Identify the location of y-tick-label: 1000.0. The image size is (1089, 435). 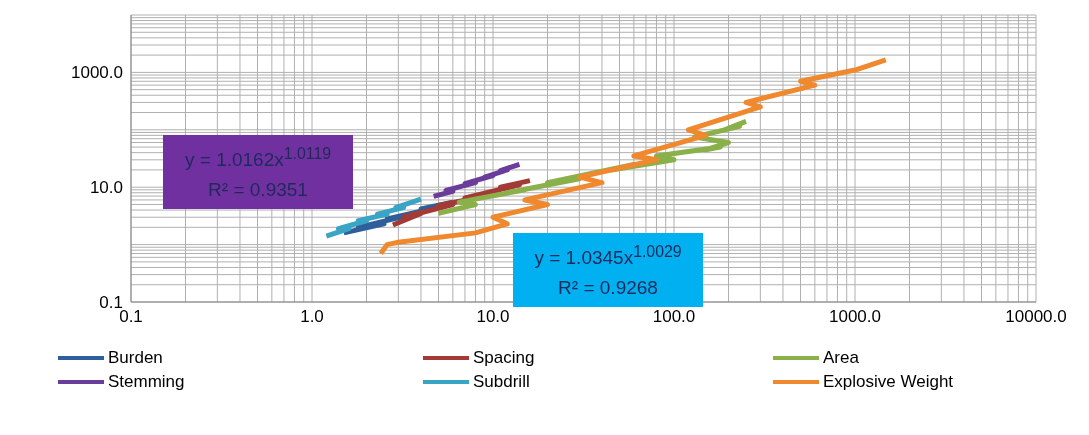
(97, 73).